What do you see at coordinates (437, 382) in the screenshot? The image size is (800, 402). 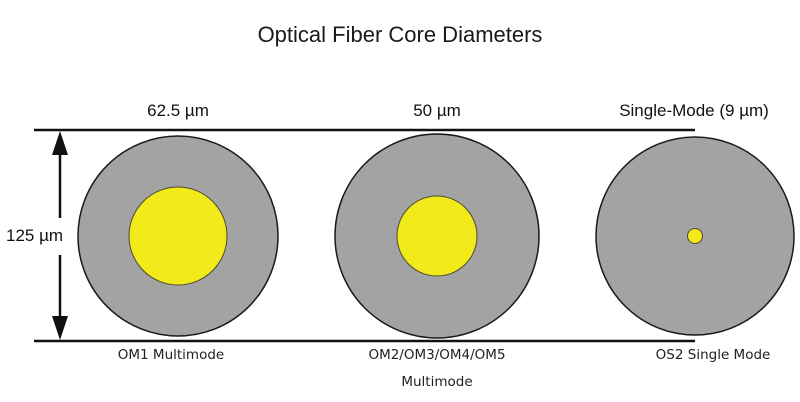 I see `fiber-om2-type-line2: Multimode` at bounding box center [437, 382].